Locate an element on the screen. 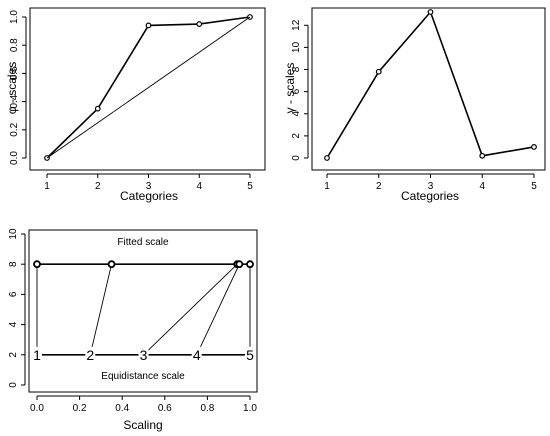  x-tick-label: 0.0 is located at coordinates (37, 408).